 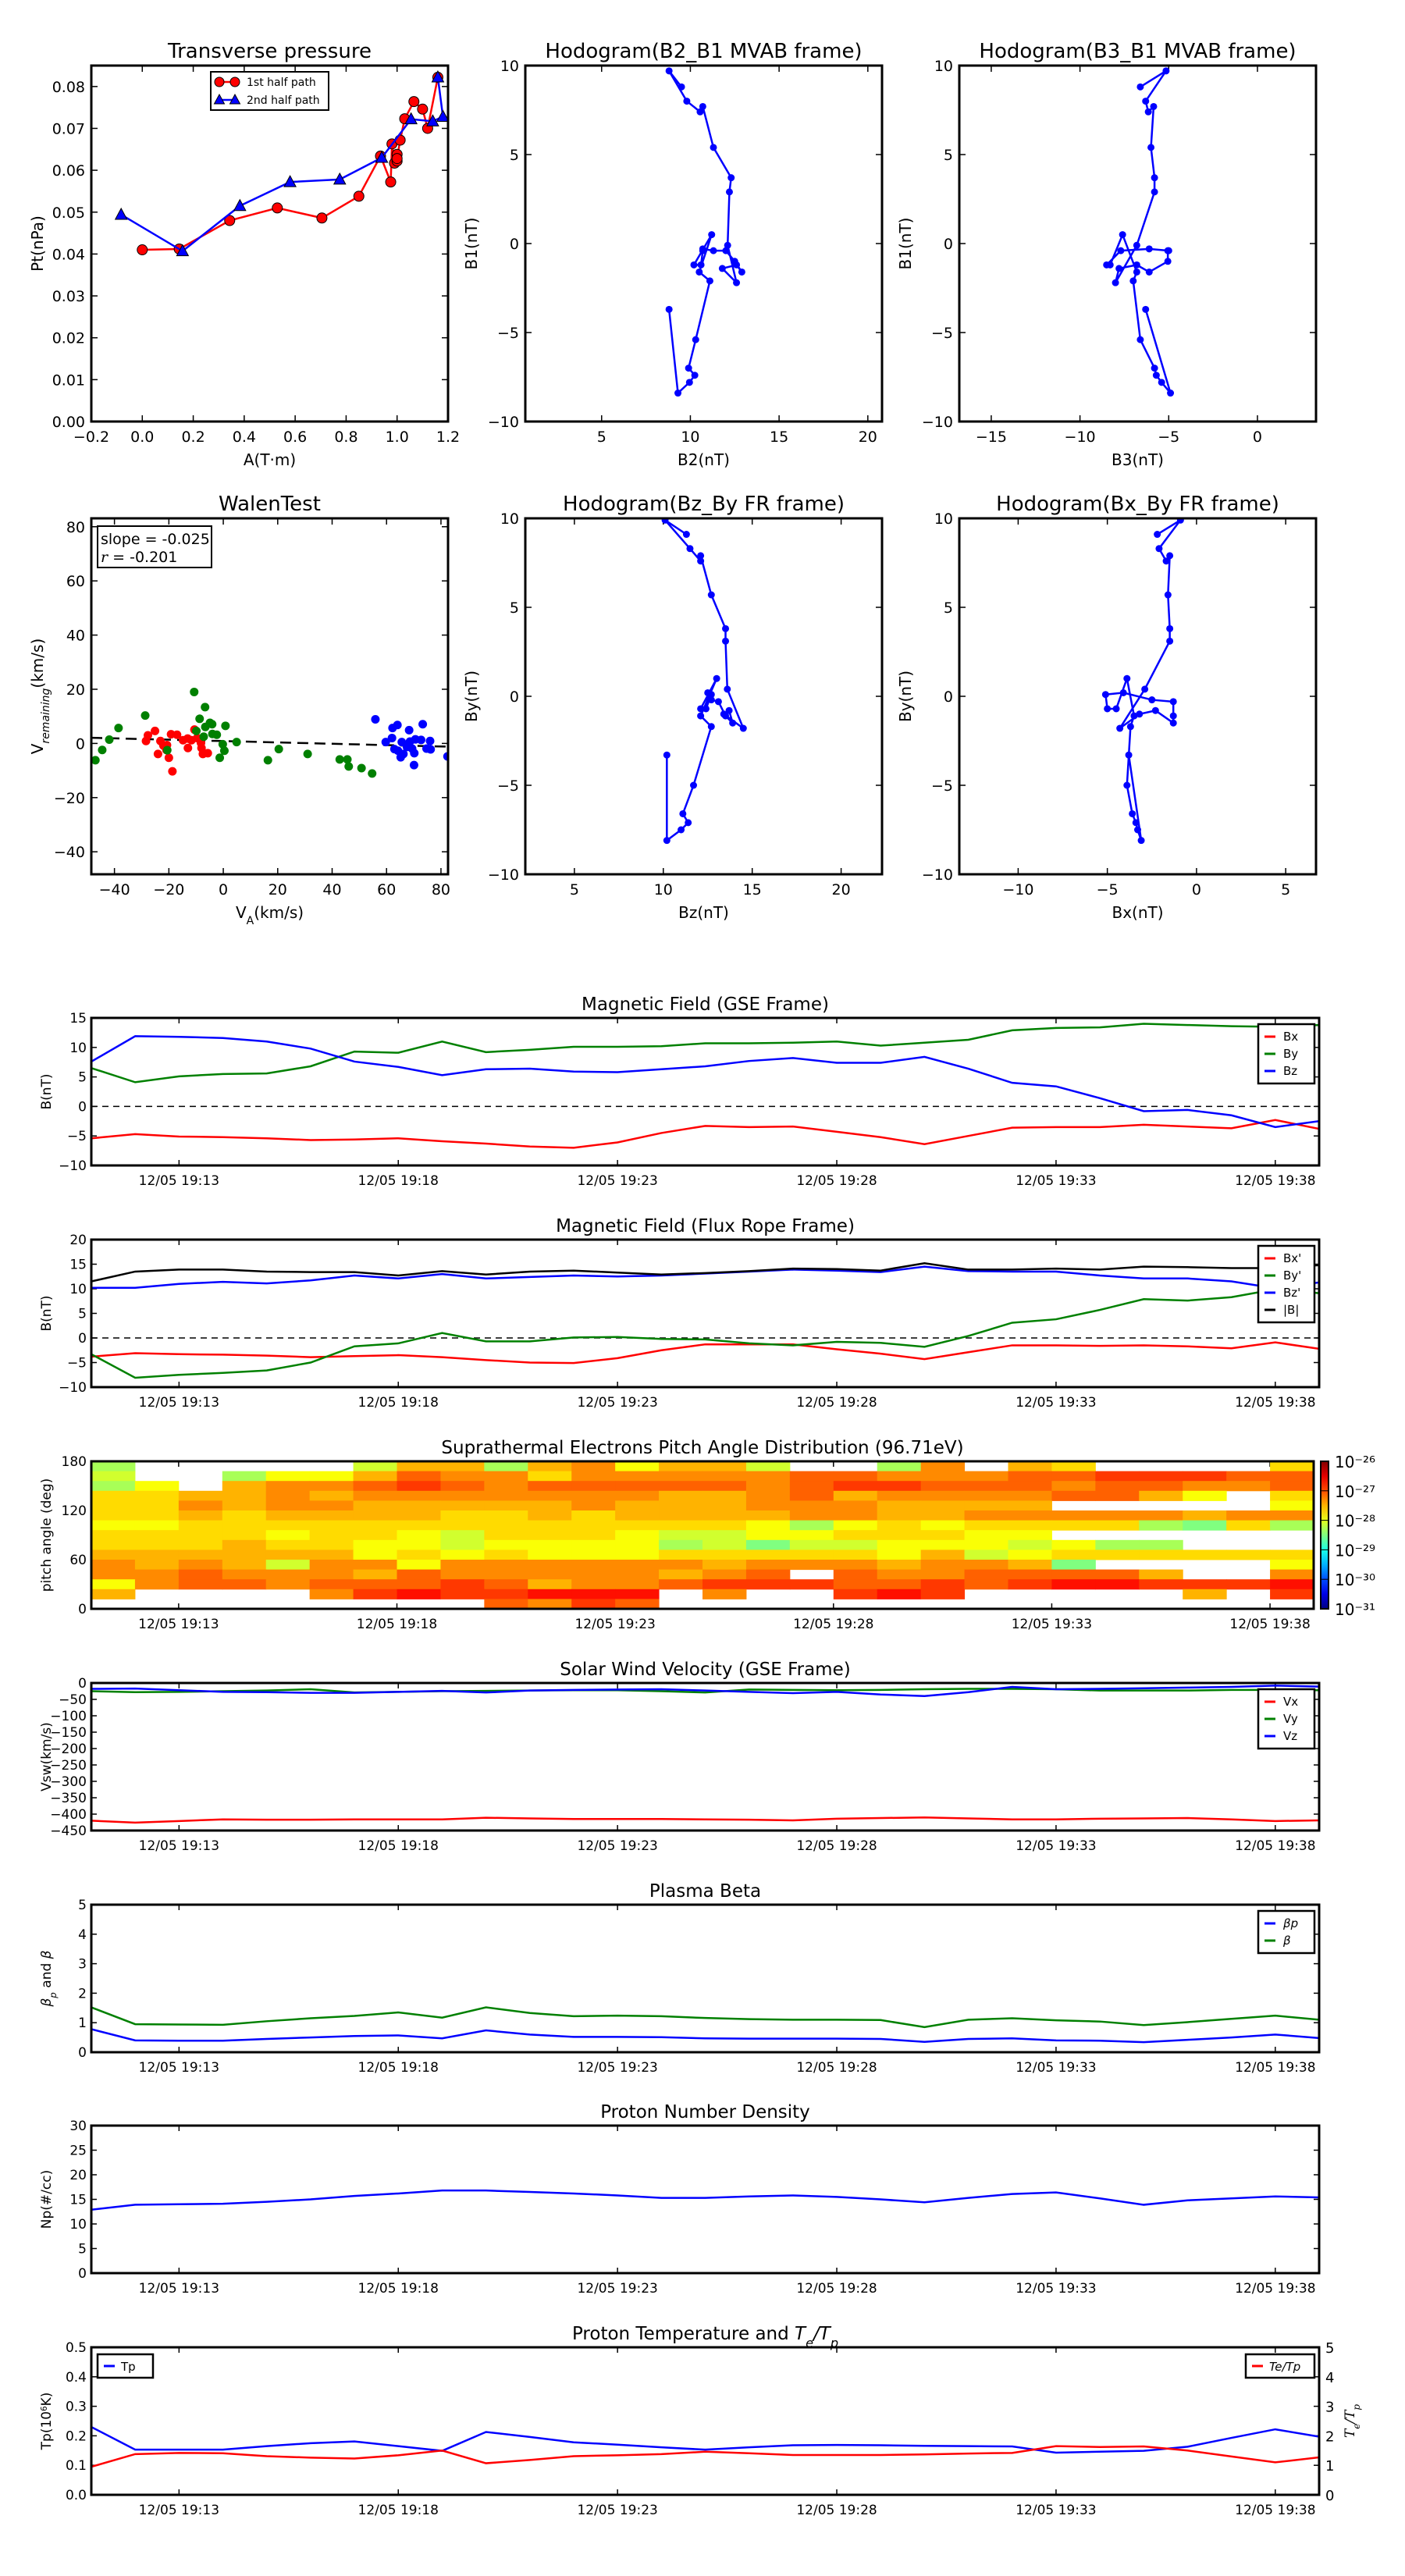 What do you see at coordinates (47, 2199) in the screenshot?
I see `y-axis-label: Np(#/cc)` at bounding box center [47, 2199].